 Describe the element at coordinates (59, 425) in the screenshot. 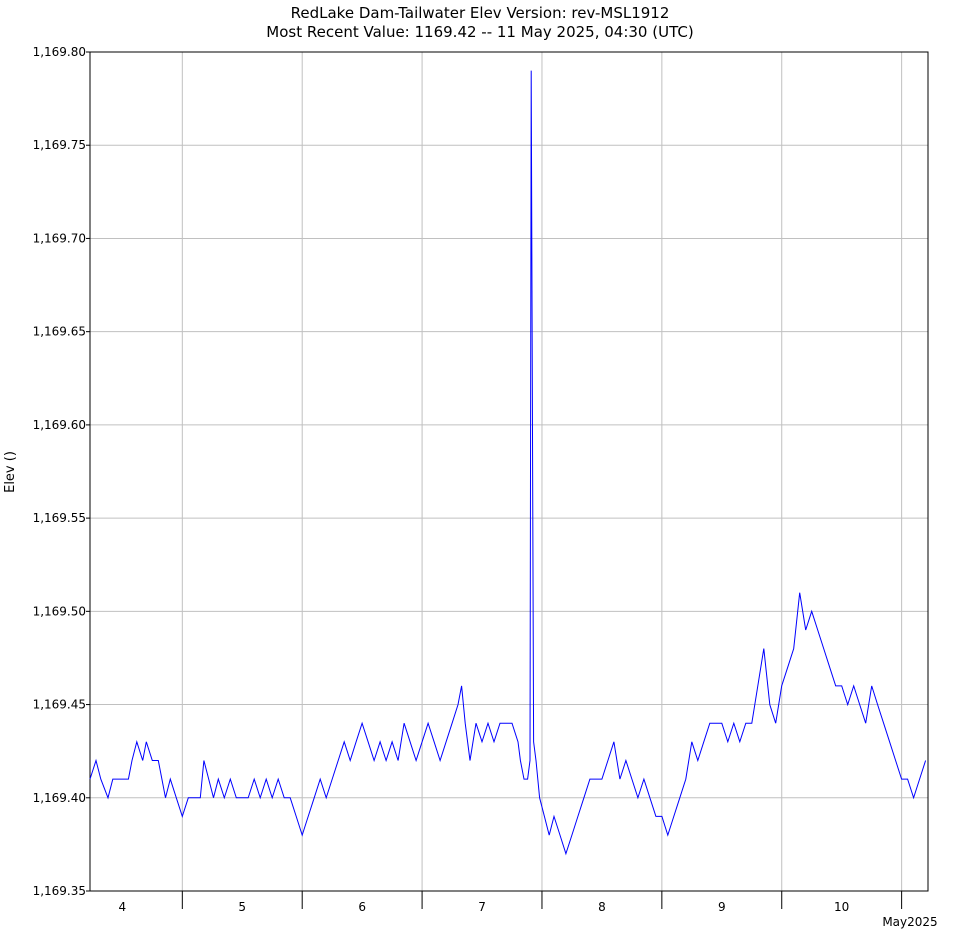

I see `y-tick-label: 1,169.60` at that location.